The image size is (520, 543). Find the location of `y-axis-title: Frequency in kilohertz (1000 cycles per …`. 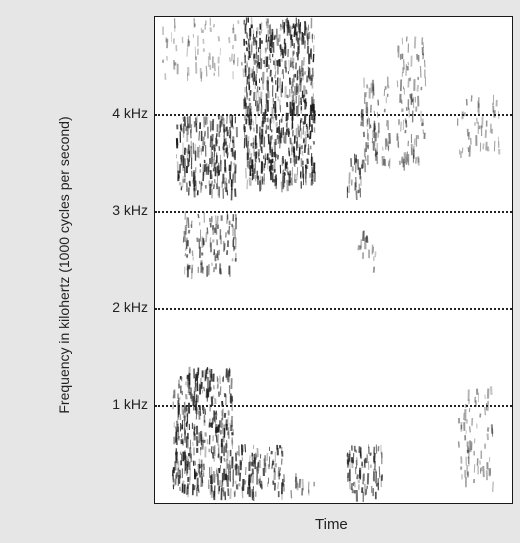

y-axis-title: Frequency in kilohertz (1000 cycles per … is located at coordinates (64, 265).